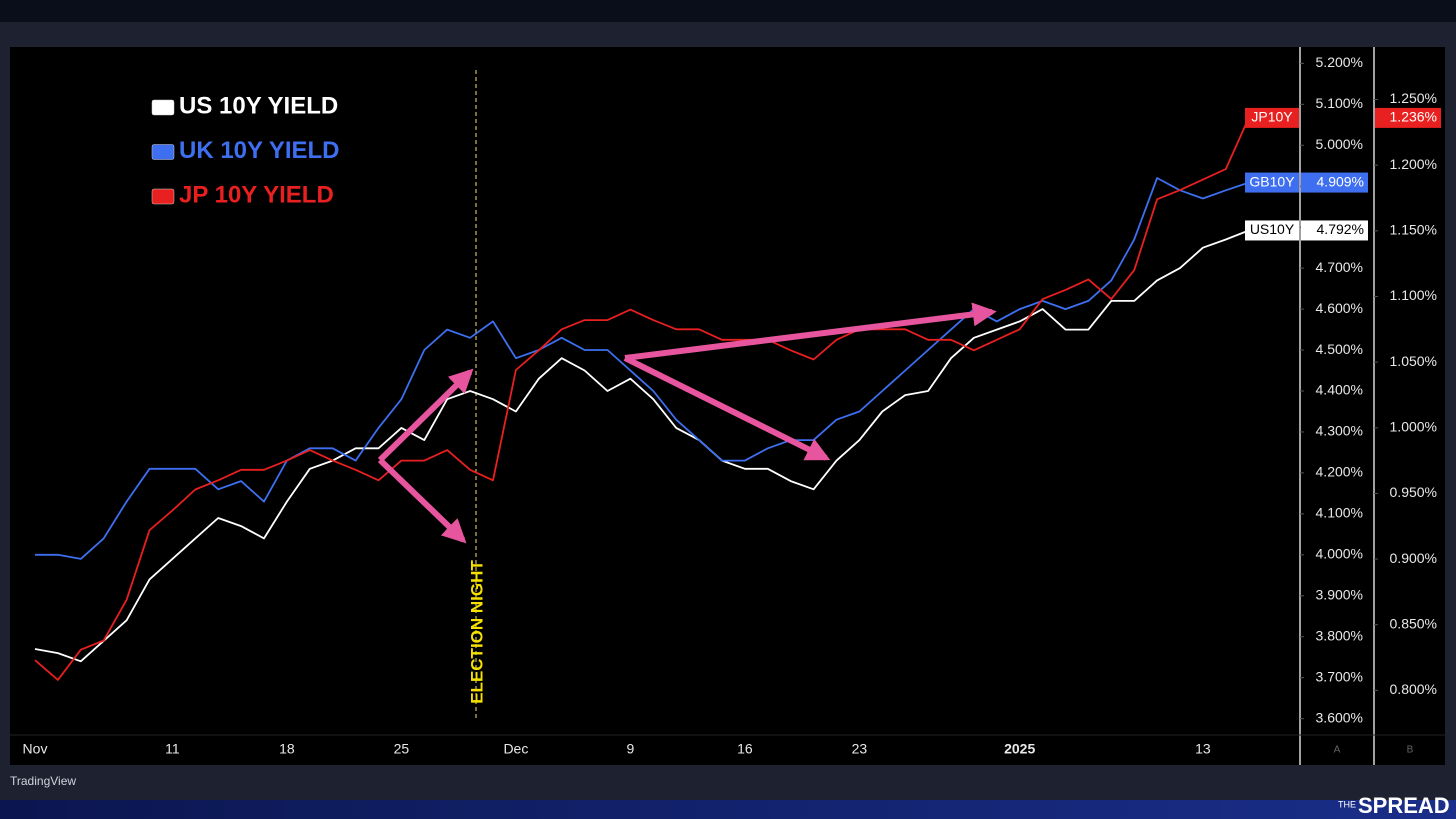 This screenshot has height=819, width=1456. I want to click on y2-tick-label: 0.900%, so click(1413, 558).